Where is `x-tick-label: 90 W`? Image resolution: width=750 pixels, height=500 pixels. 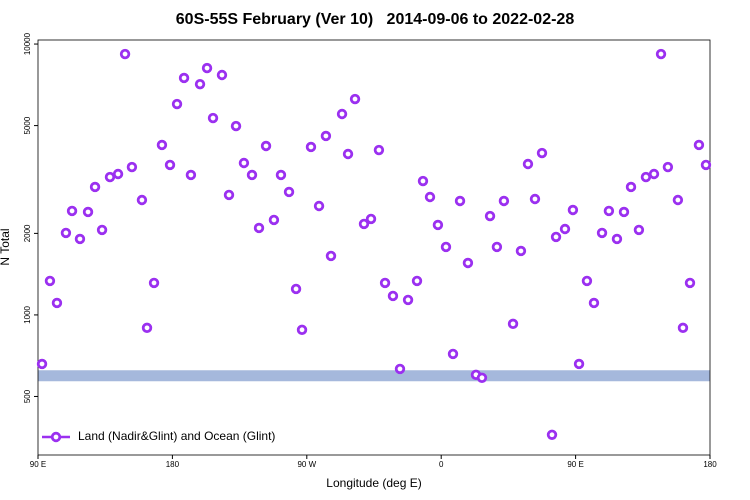 x-tick-label: 90 W is located at coordinates (306, 464).